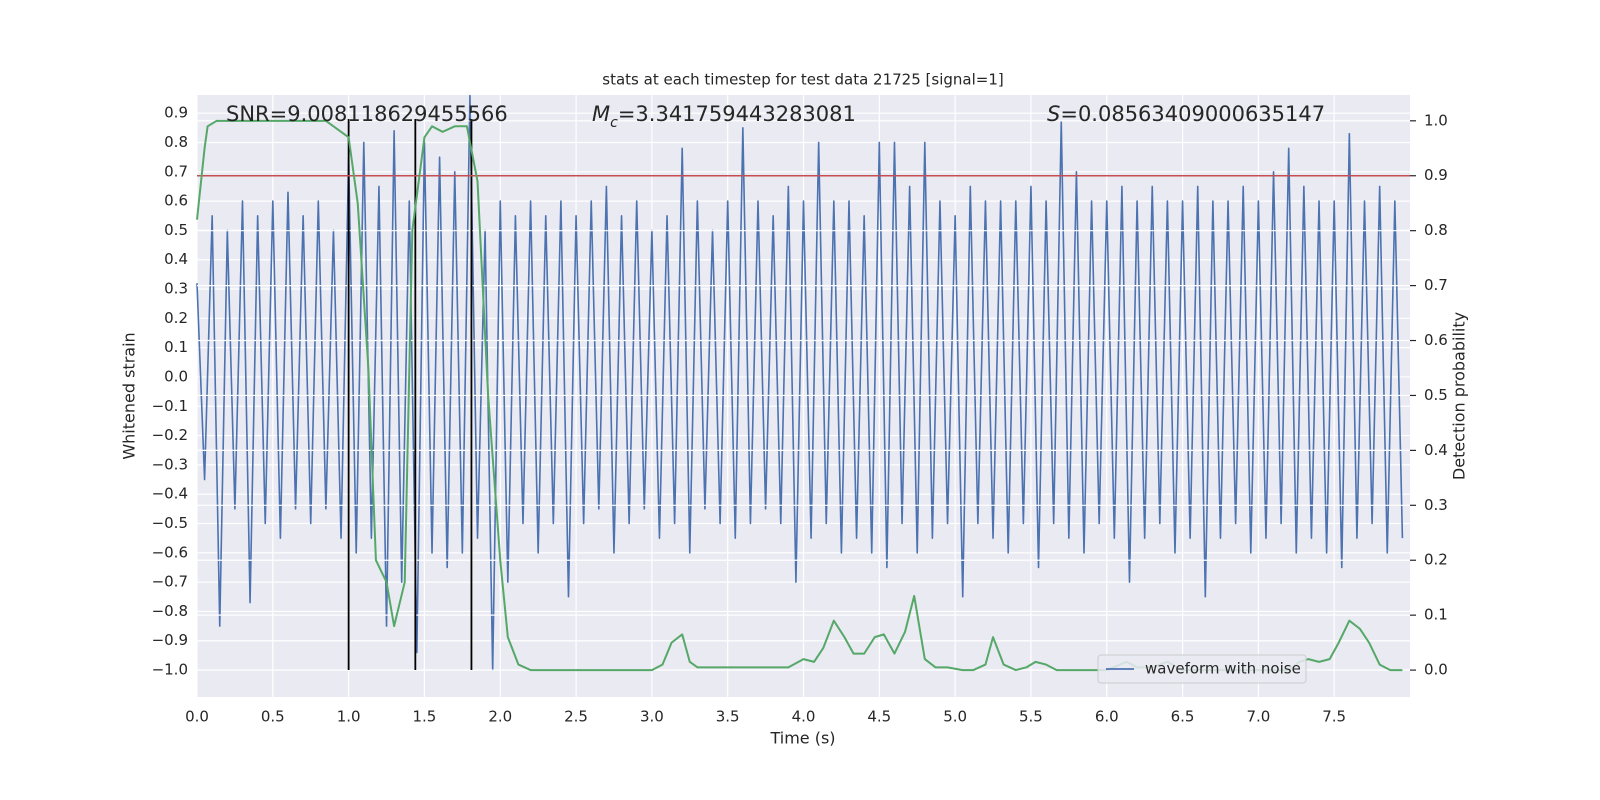 This screenshot has height=800, width=1600. I want to click on x-tick-label: 2.0, so click(500, 717).